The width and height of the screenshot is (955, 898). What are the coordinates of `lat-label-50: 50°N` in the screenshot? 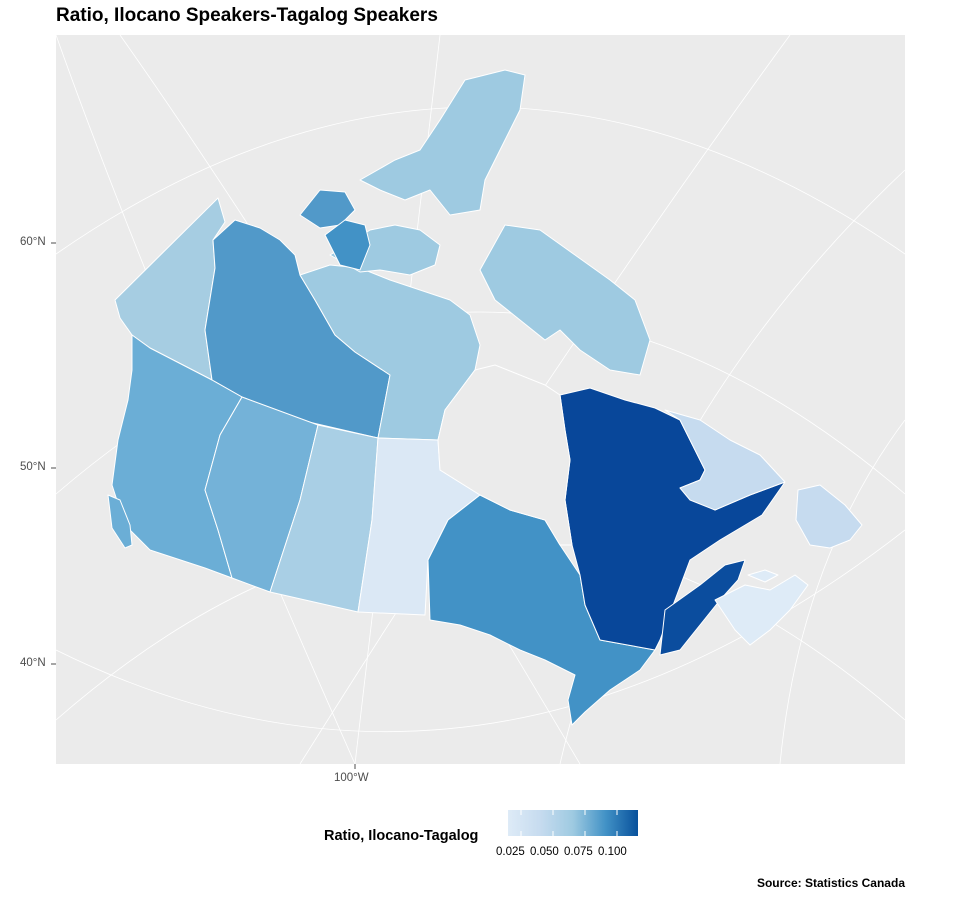 It's located at (33, 467).